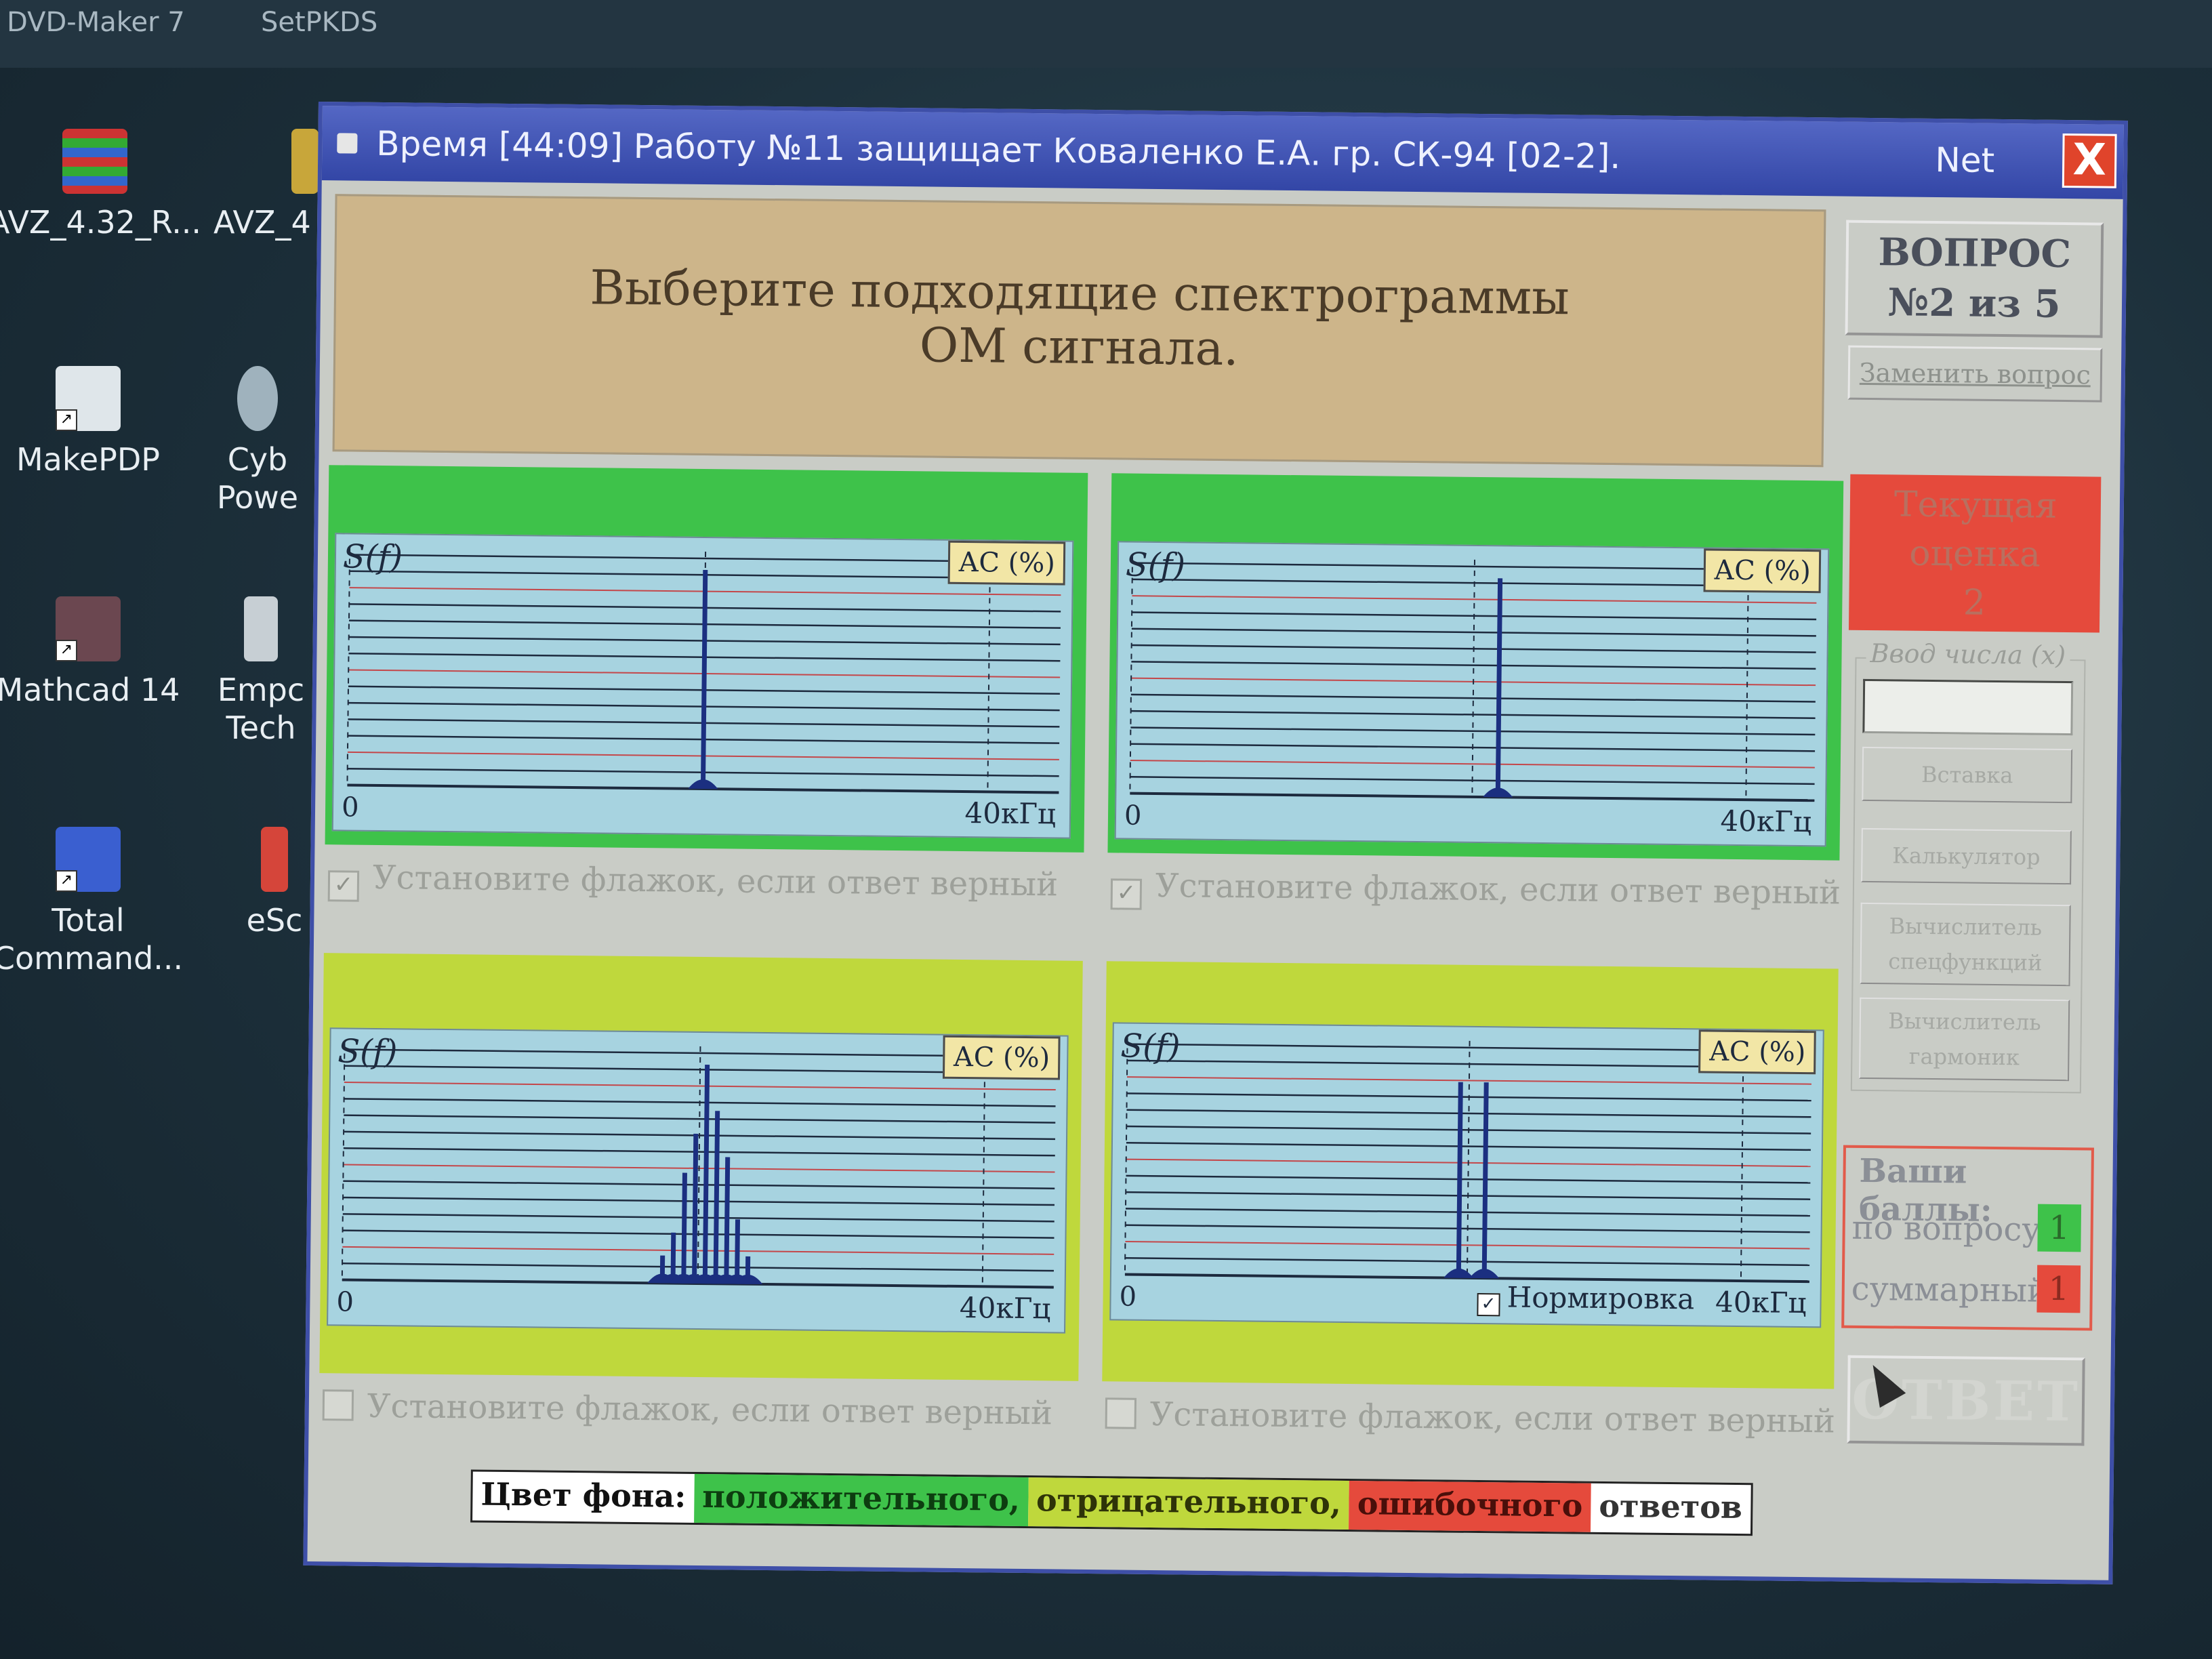 The image size is (2212, 1659). Describe the element at coordinates (1964, 1039) in the screenshot. I see `harmonics-button: Вычислитель гармоник` at that location.